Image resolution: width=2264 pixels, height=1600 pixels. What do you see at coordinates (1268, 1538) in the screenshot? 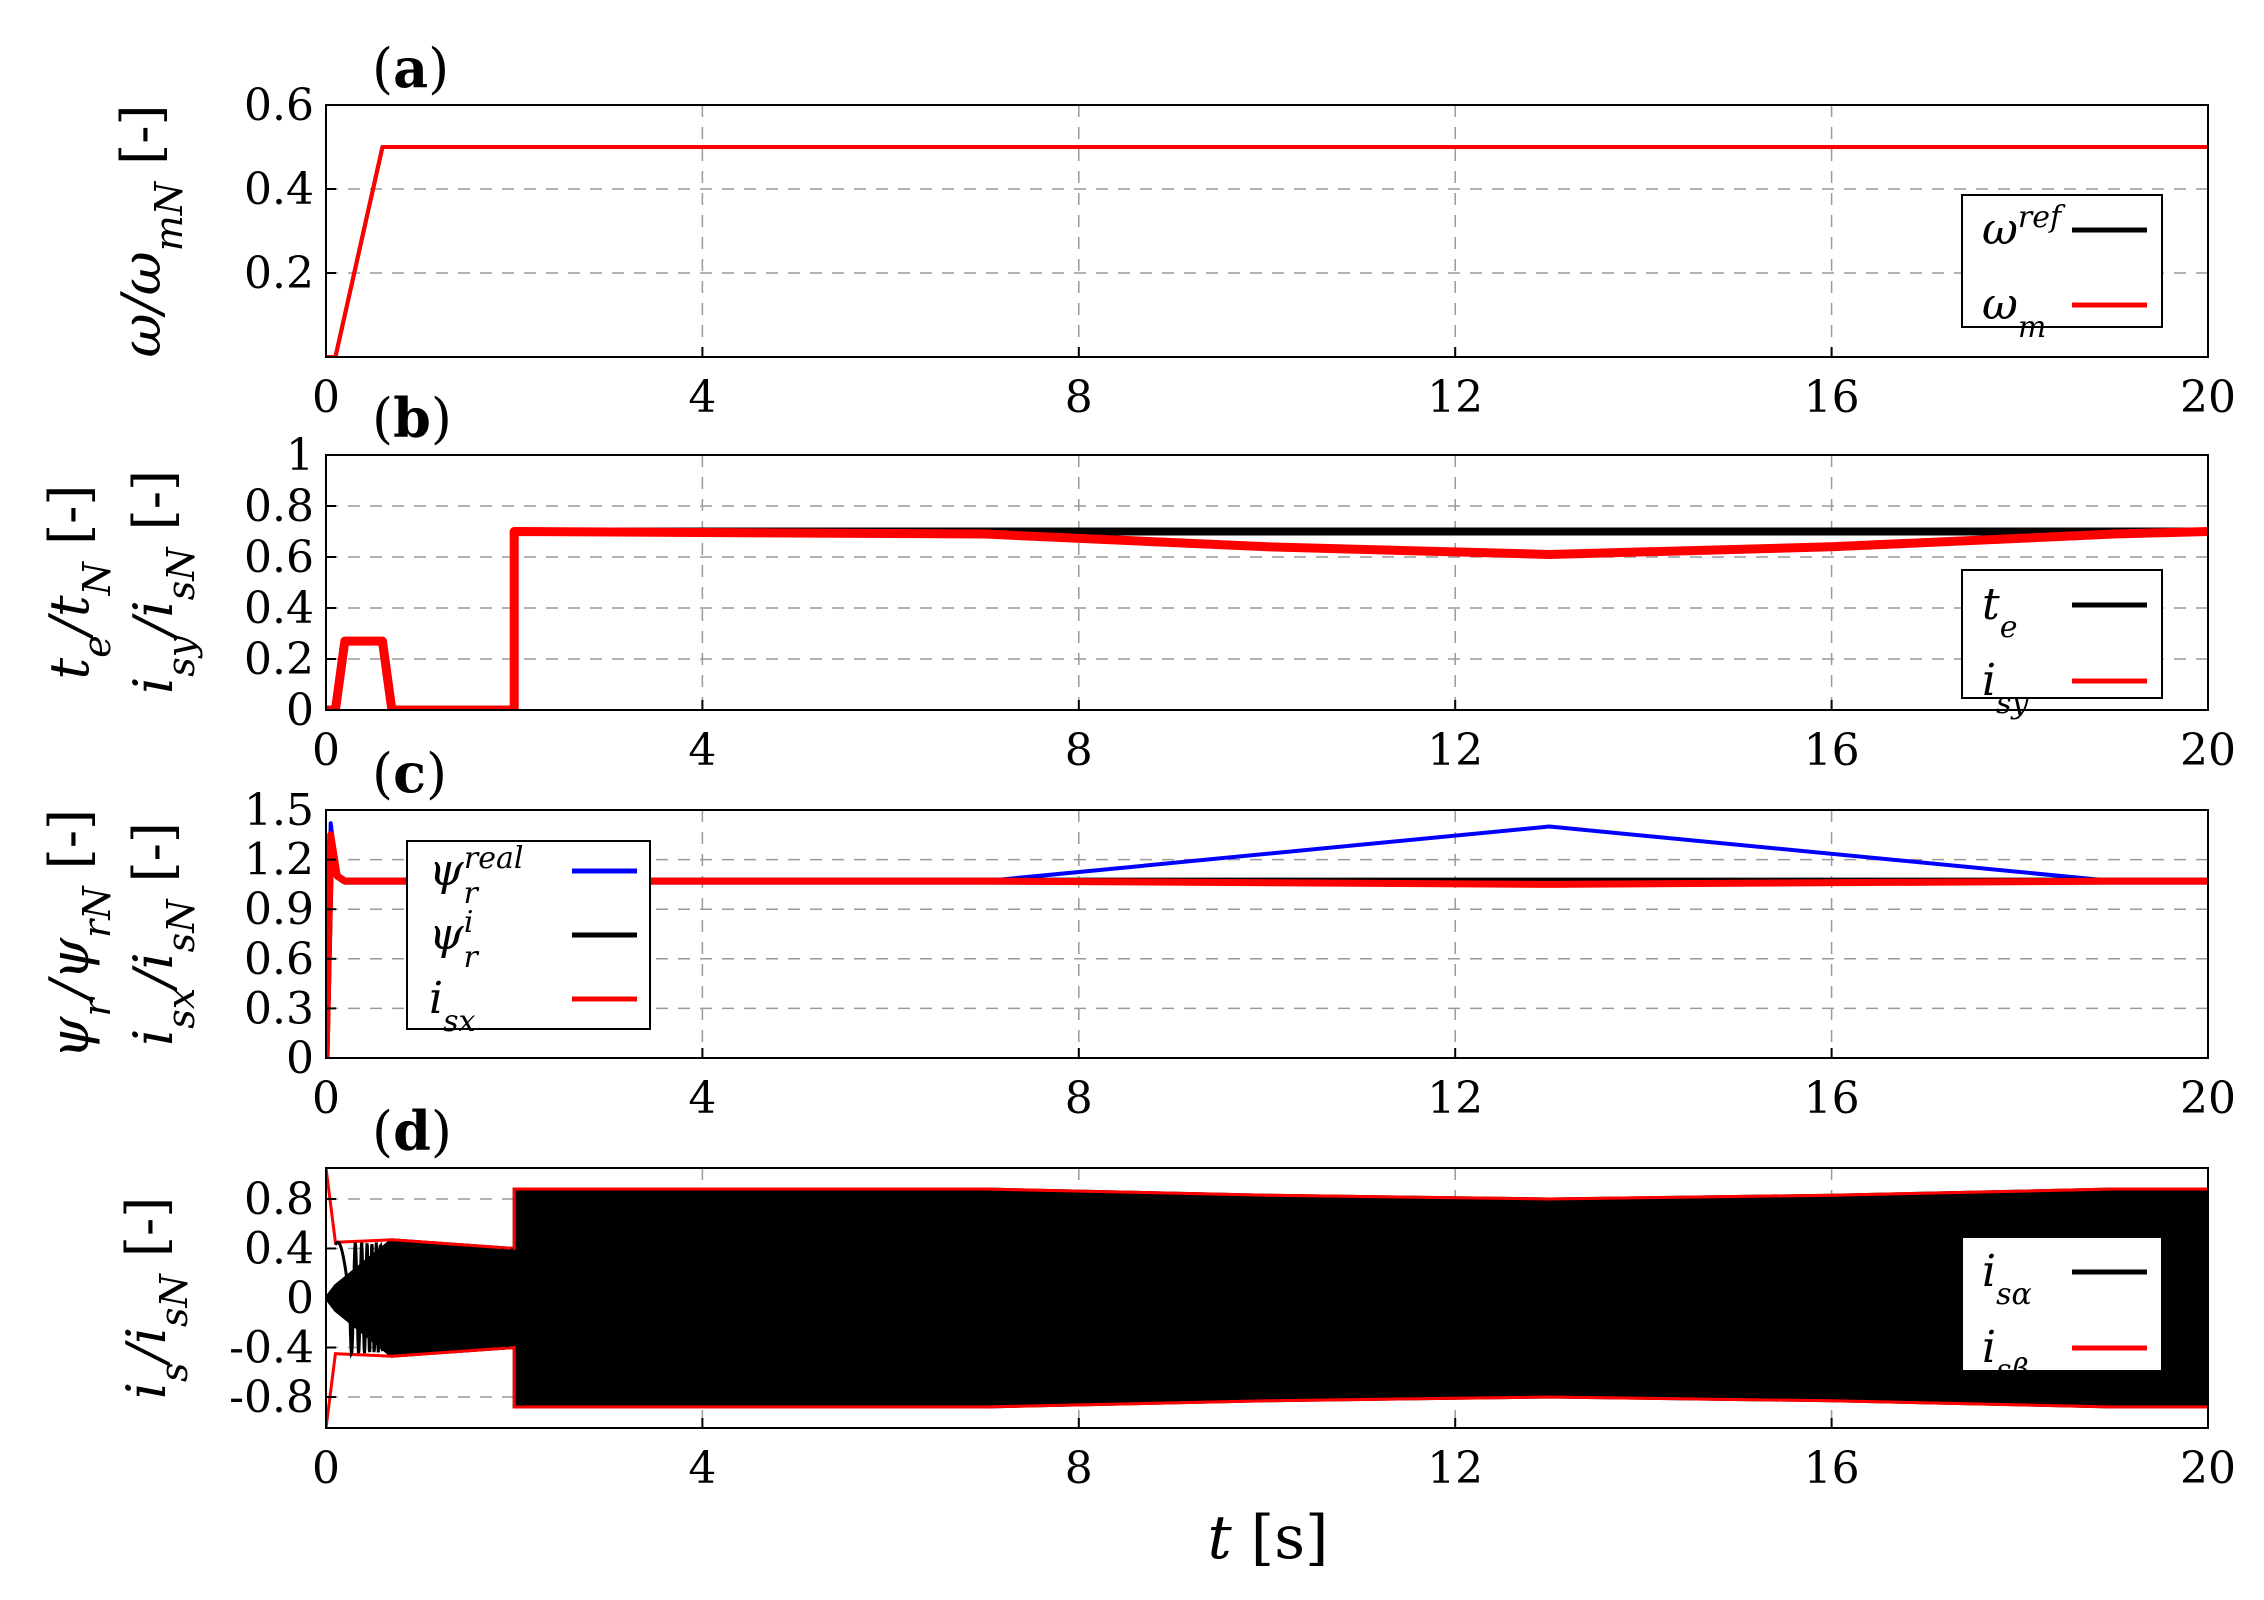
I see `x-axis-label: t [s]` at bounding box center [1268, 1538].